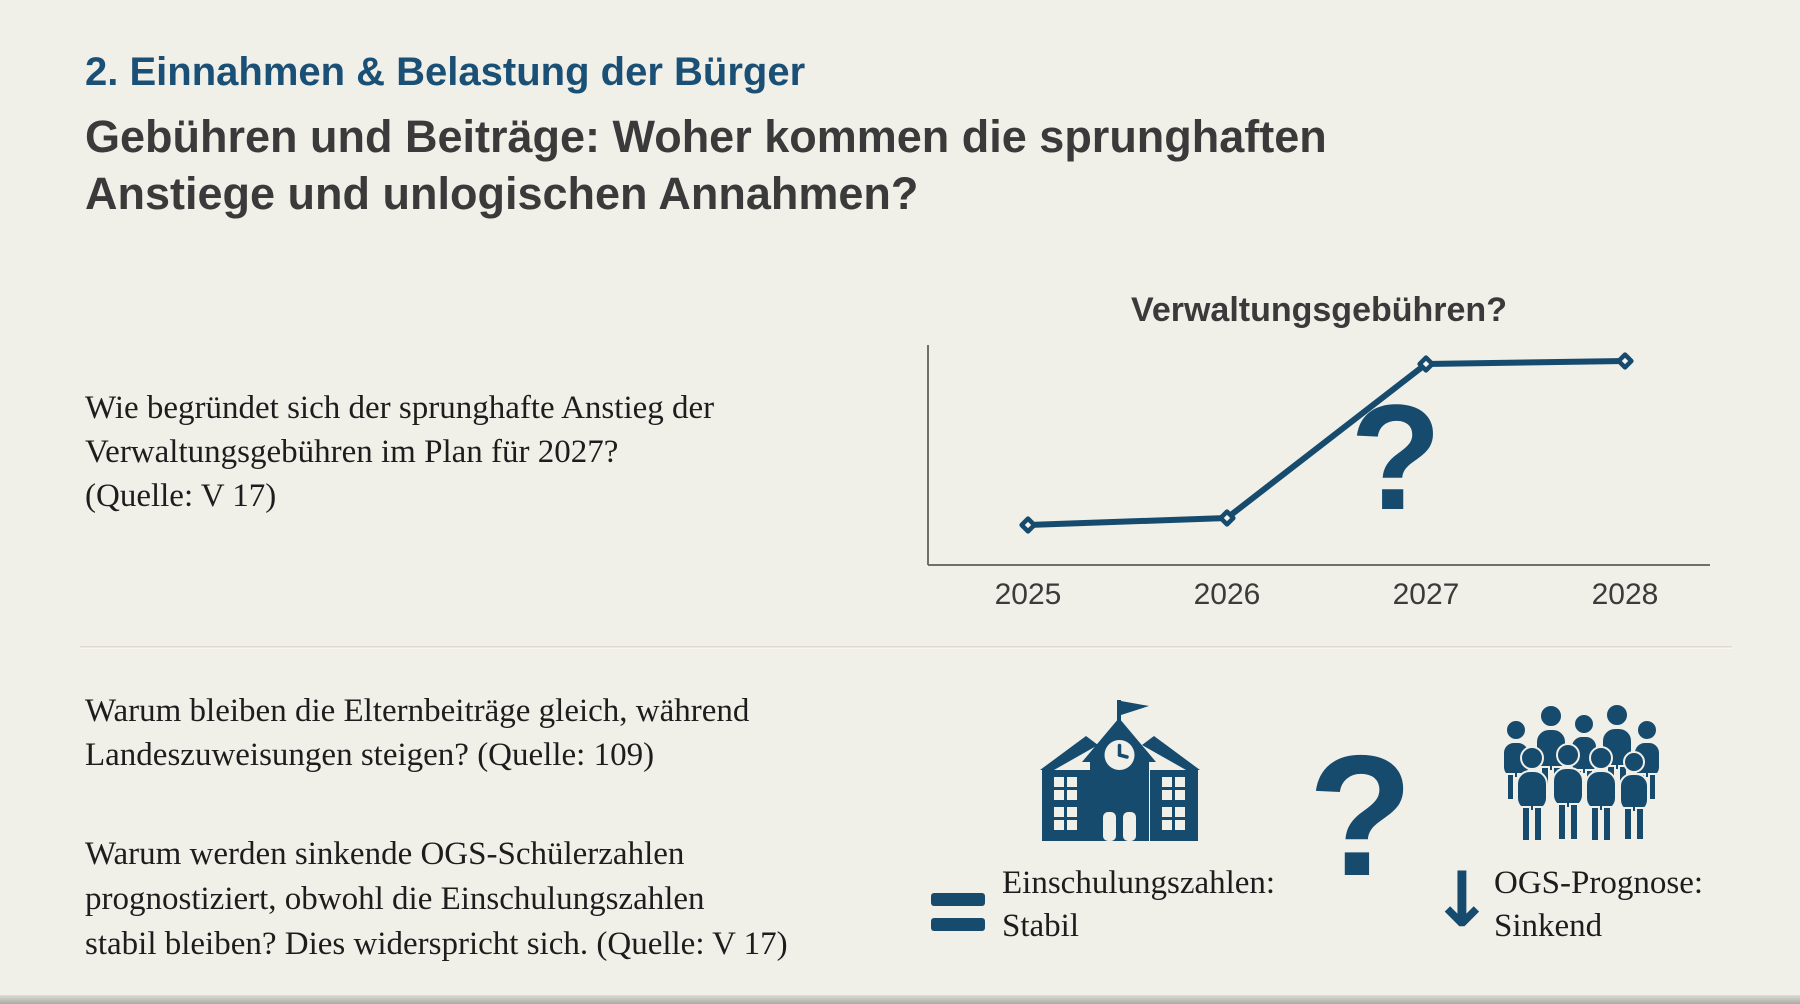 Image resolution: width=1800 pixels, height=1004 pixels. Describe the element at coordinates (1120, 770) in the screenshot. I see `school-building-icon` at that location.